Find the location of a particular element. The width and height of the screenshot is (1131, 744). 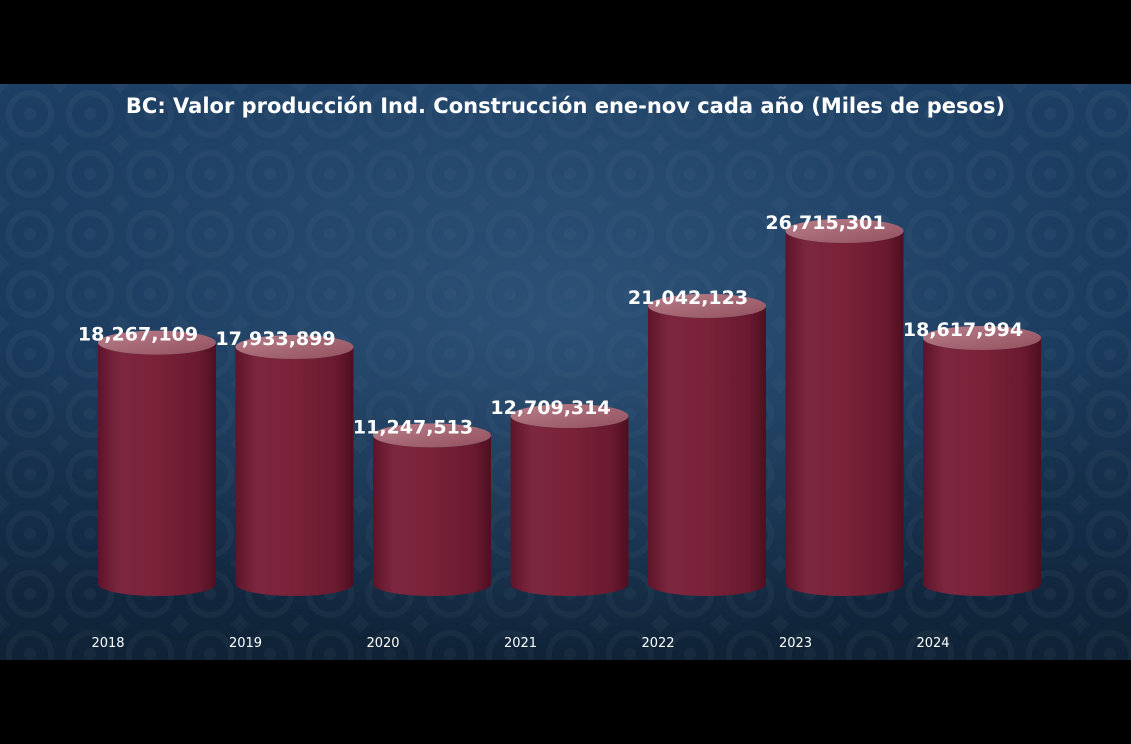

bar-value-label: 18,617,994 is located at coordinates (963, 330).